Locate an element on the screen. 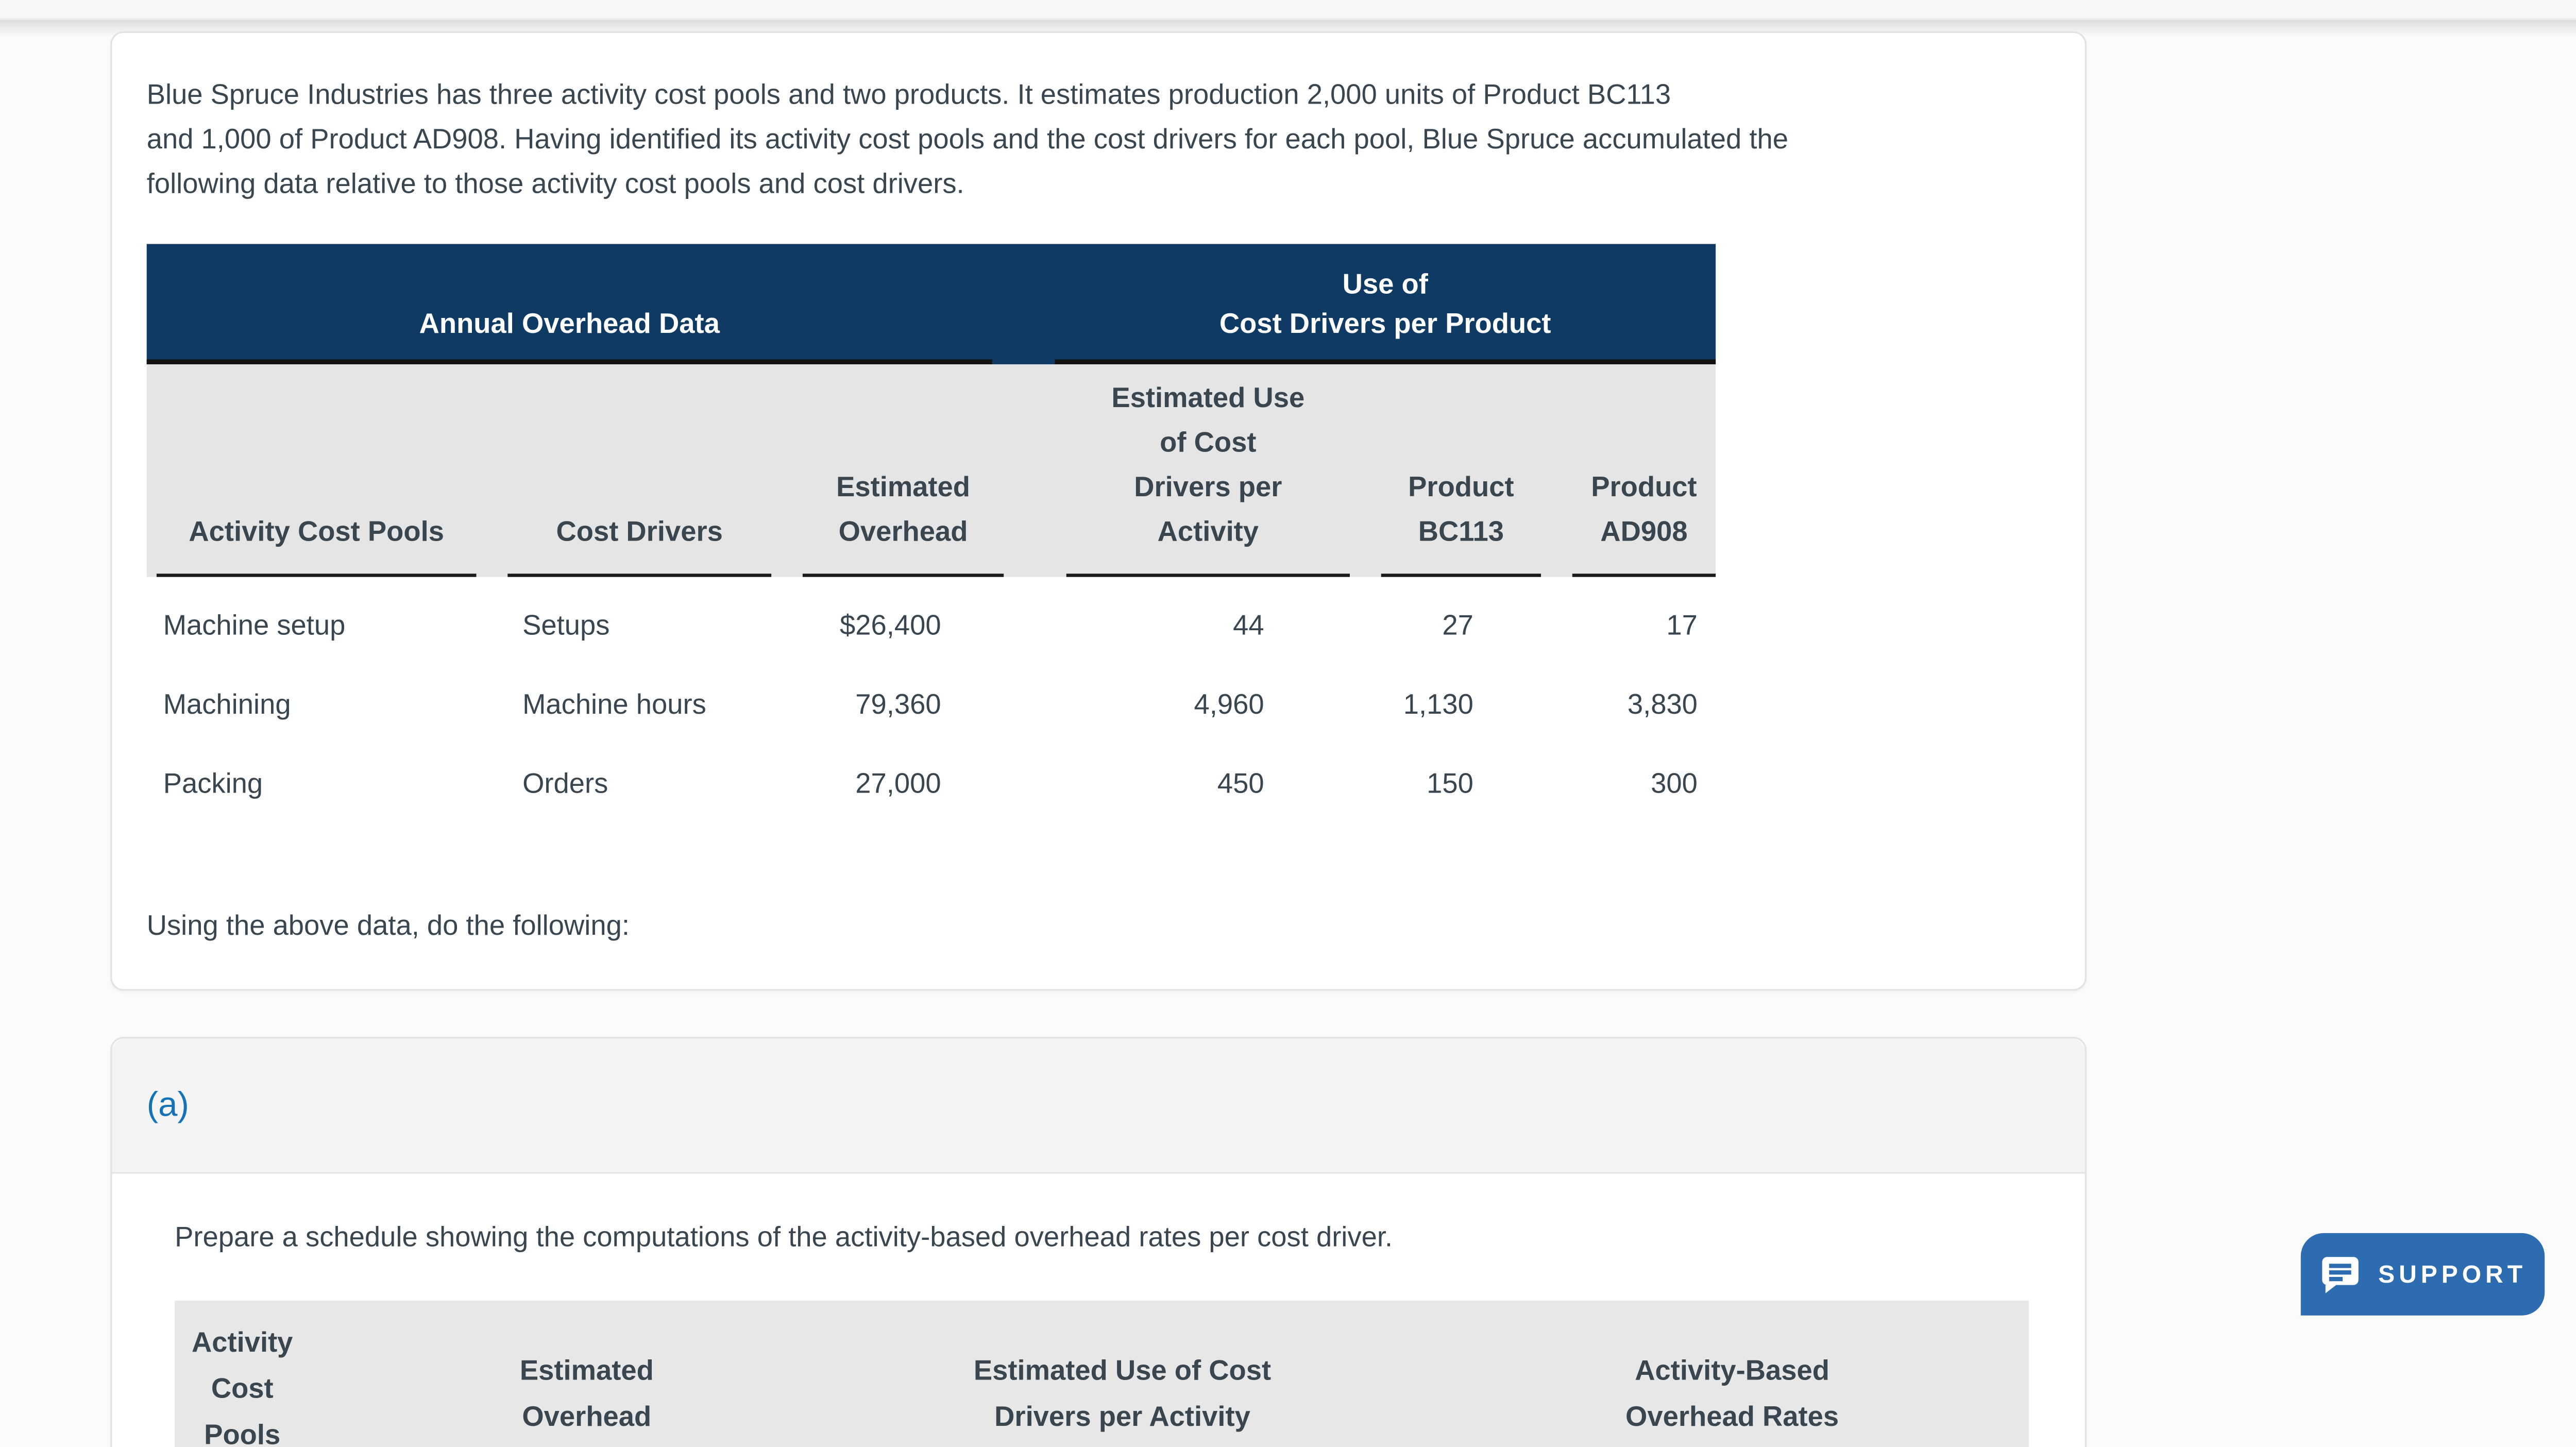 The width and height of the screenshot is (2576, 1447). column-header-product-ad908: Product AD908 is located at coordinates (1644, 470).